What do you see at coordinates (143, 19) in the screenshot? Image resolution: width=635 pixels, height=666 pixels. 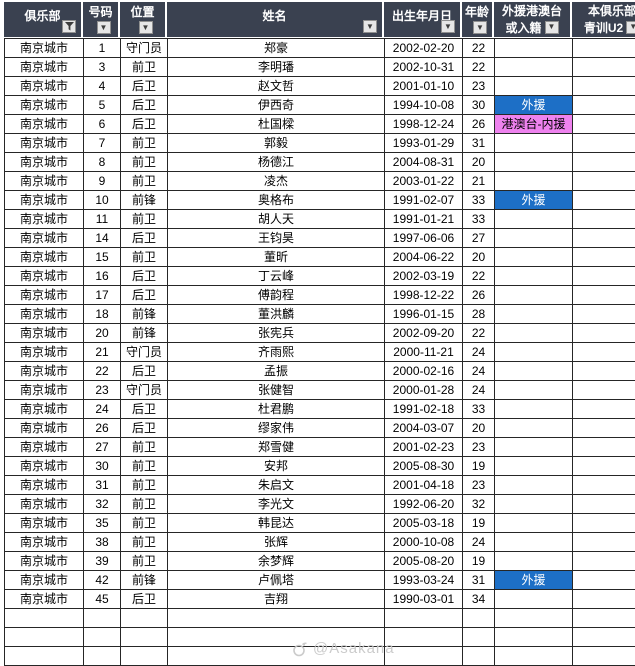 I see `header-position: 位置 ▼` at bounding box center [143, 19].